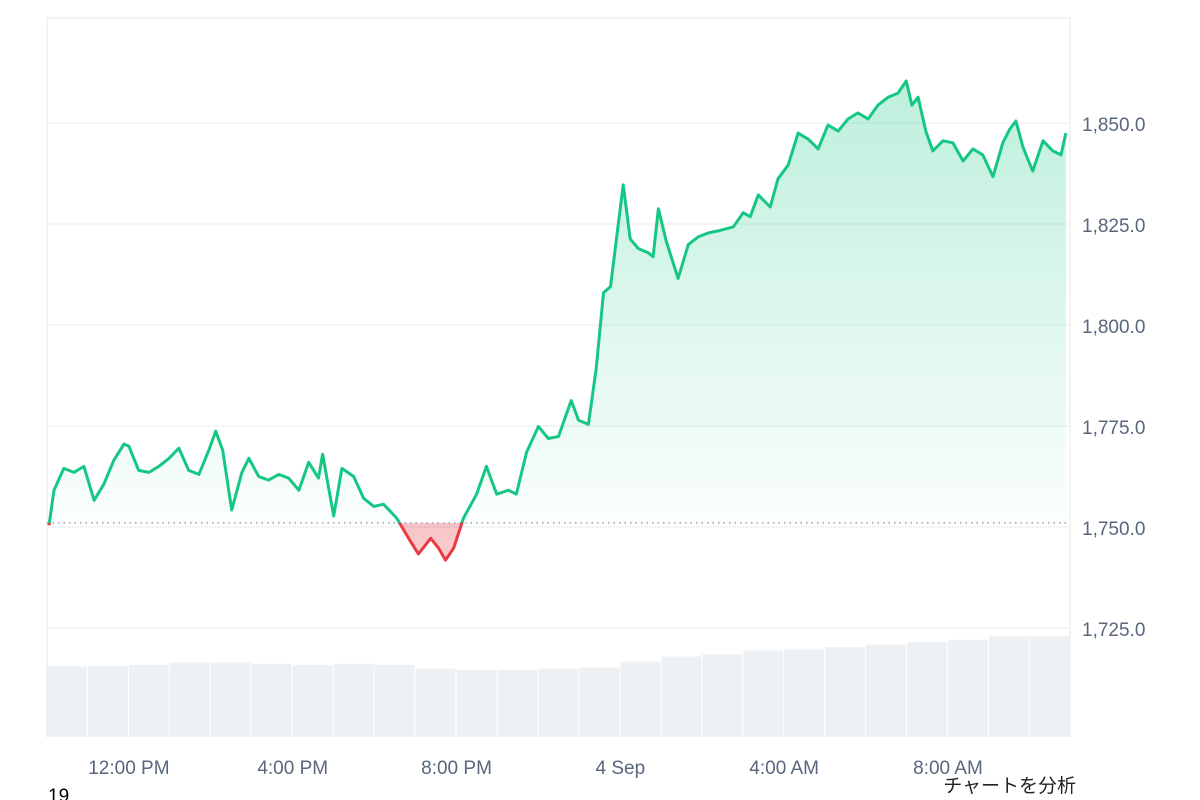  I want to click on y-tick-label: 1,850.0, so click(1113, 125).